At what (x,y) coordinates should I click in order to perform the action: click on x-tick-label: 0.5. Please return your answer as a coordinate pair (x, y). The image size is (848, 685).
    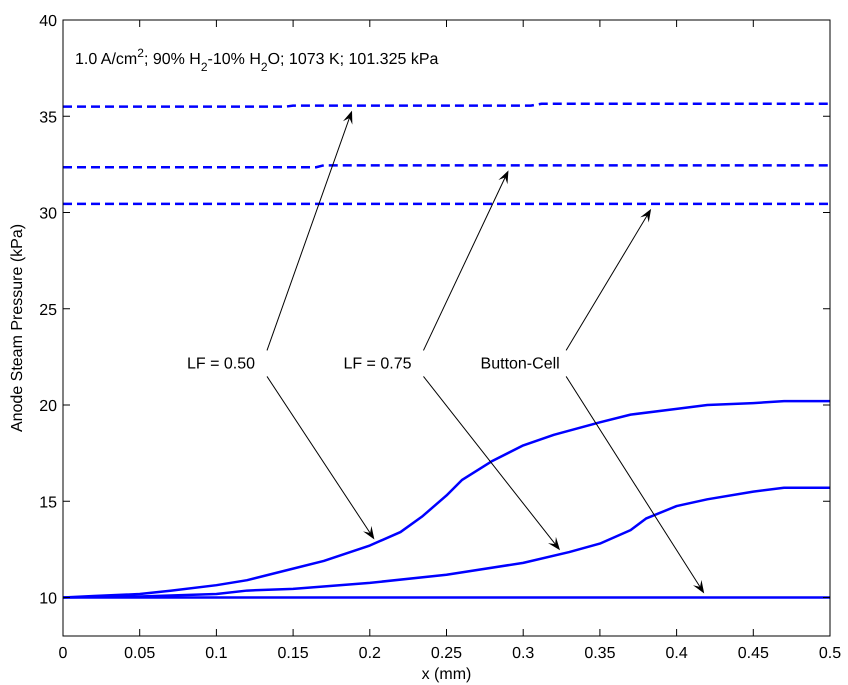
    Looking at the image, I should click on (830, 653).